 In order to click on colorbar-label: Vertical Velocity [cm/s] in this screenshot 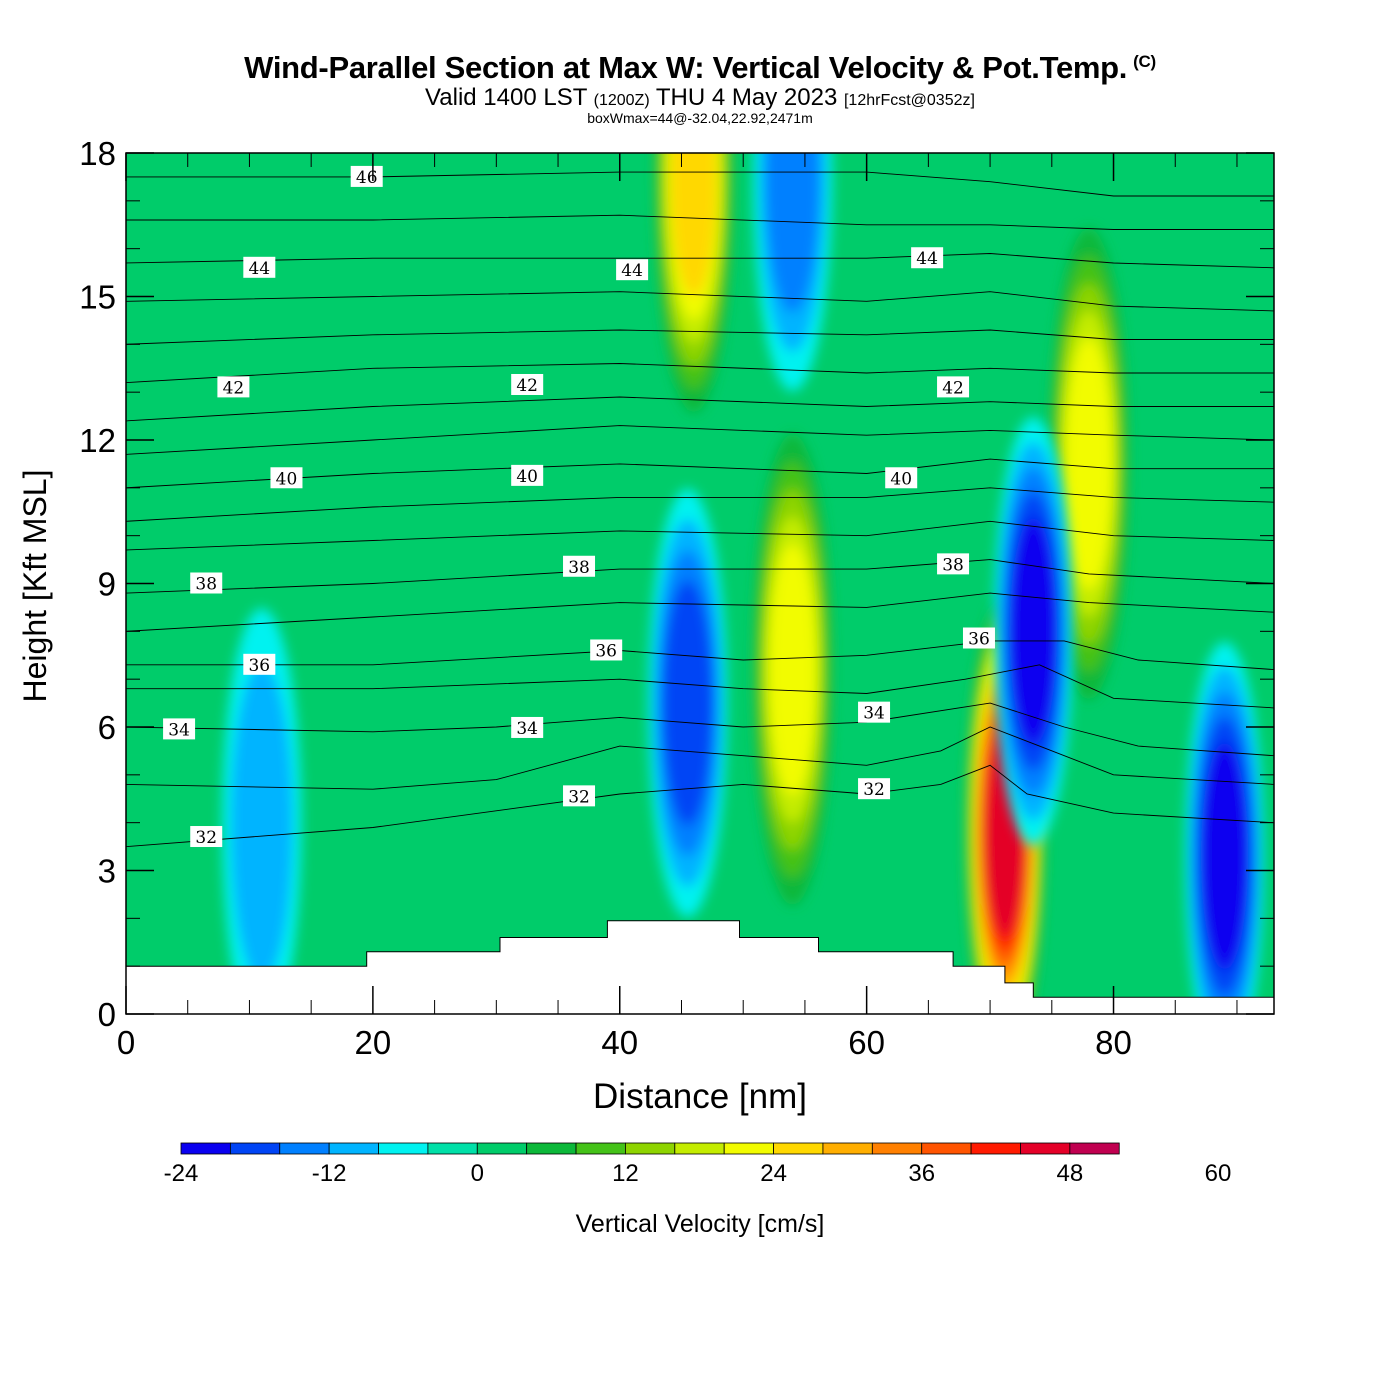, I will do `click(700, 1224)`.